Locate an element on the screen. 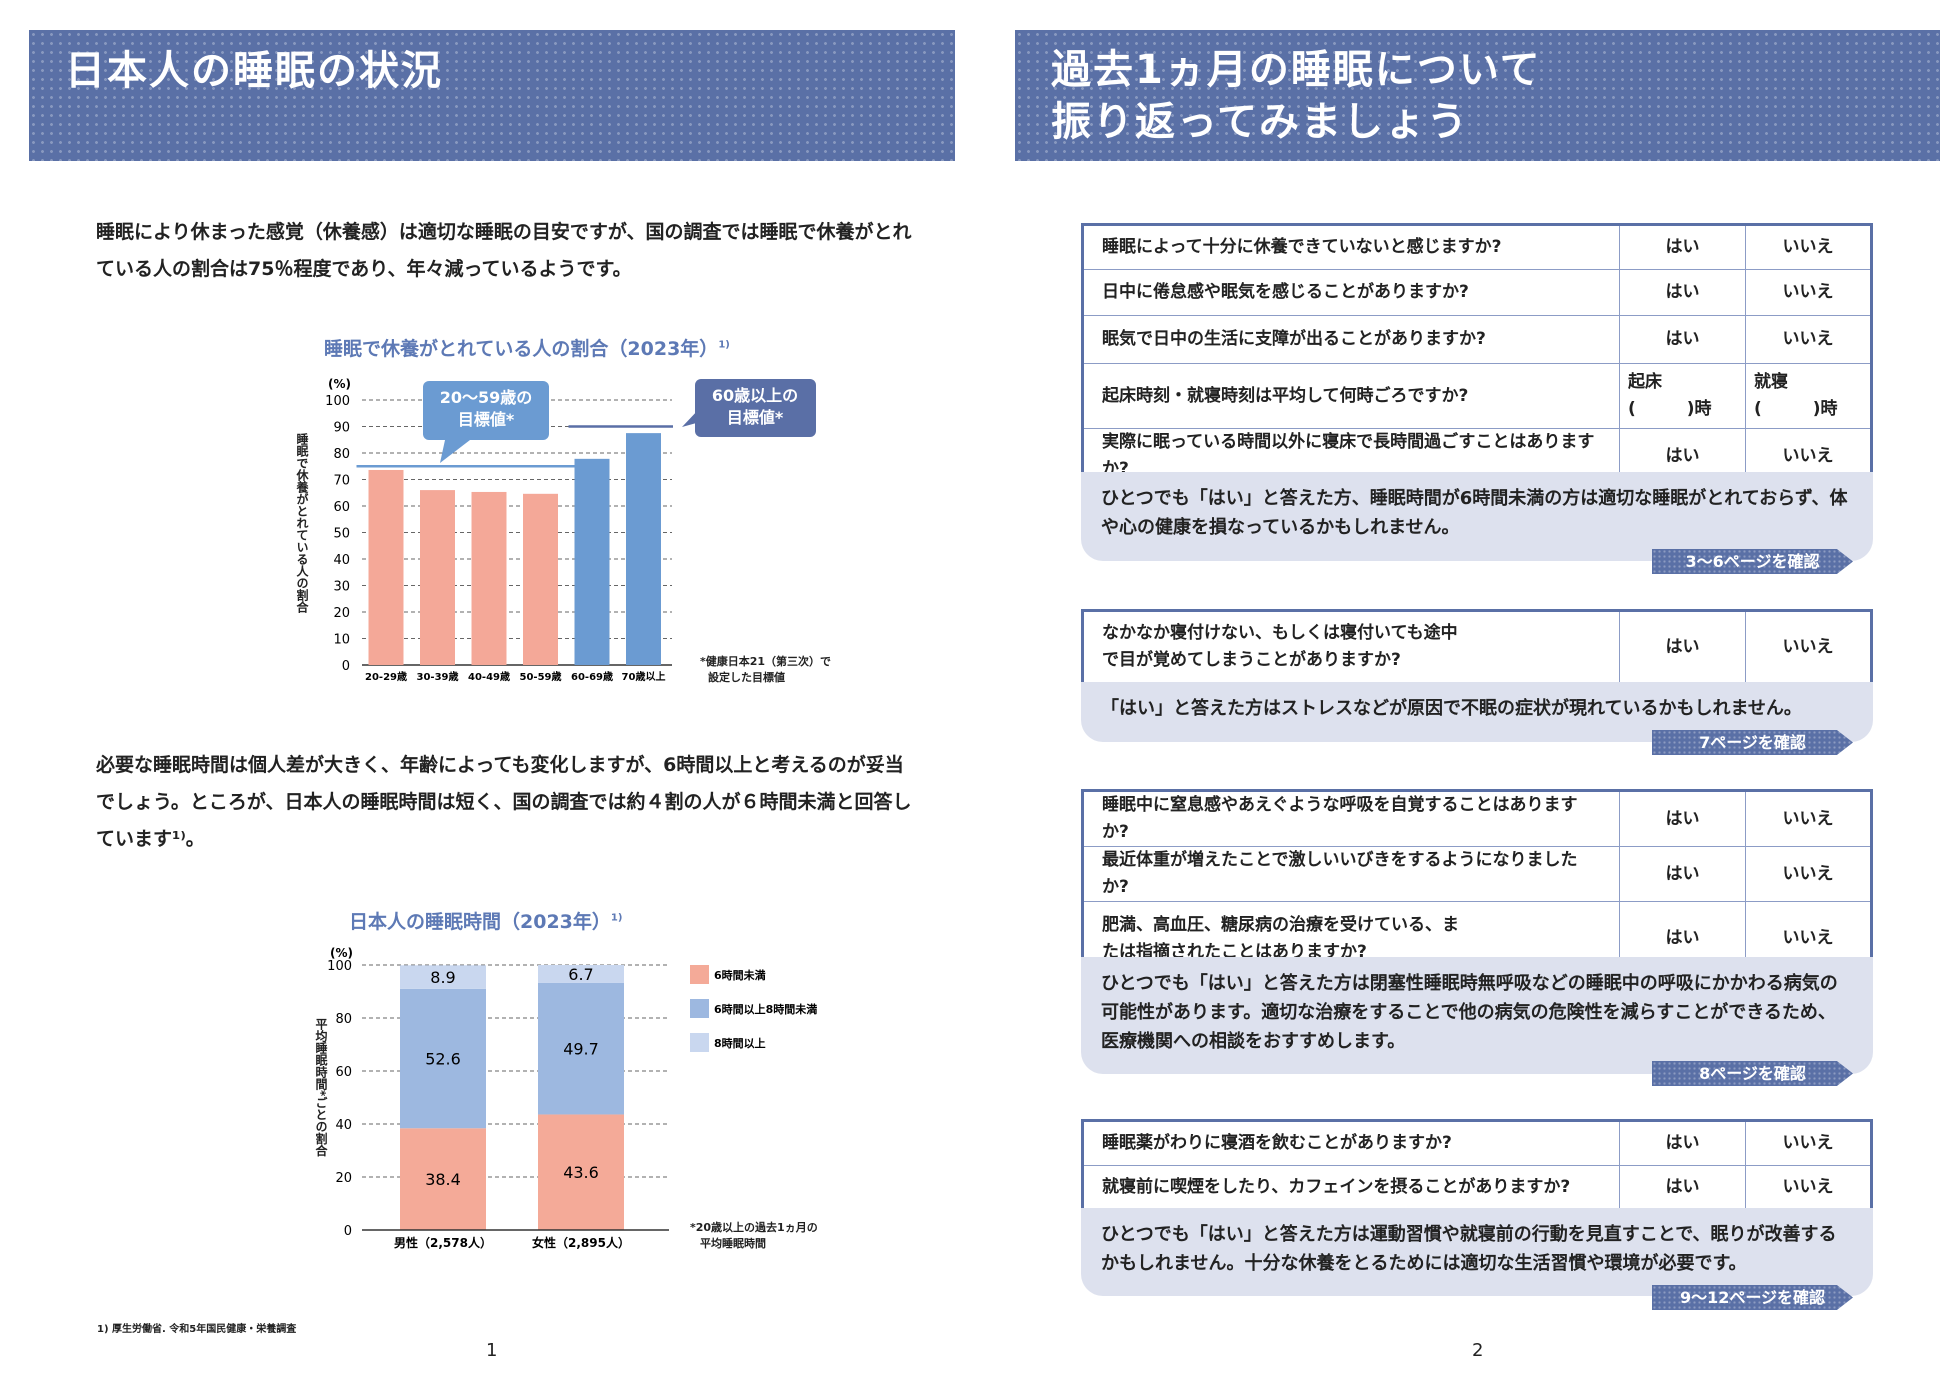 The image size is (1960, 1386). question-row: 日中に倦怠感や眠気を感じることがありますか? はい いいえ is located at coordinates (1477, 292).